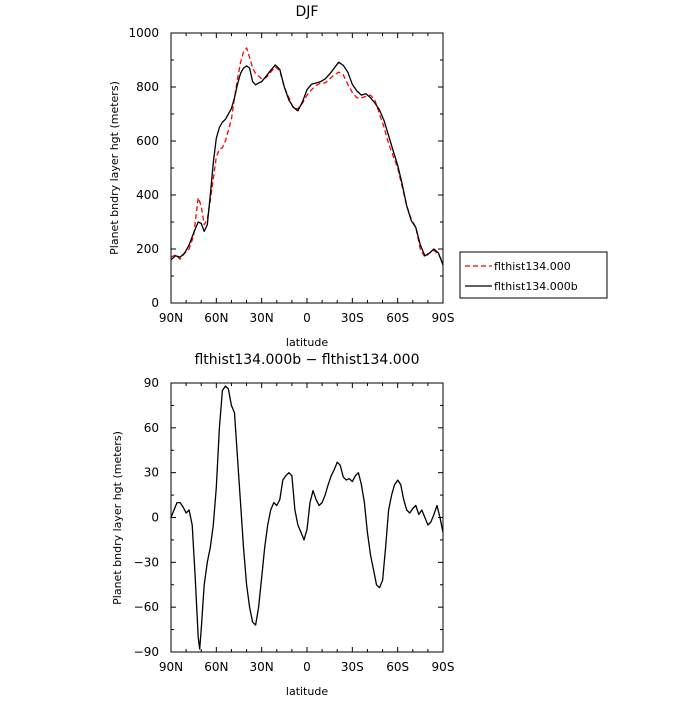 The height and width of the screenshot is (704, 700). I want to click on legend-label-series-1: flthist134.000, so click(532, 266).